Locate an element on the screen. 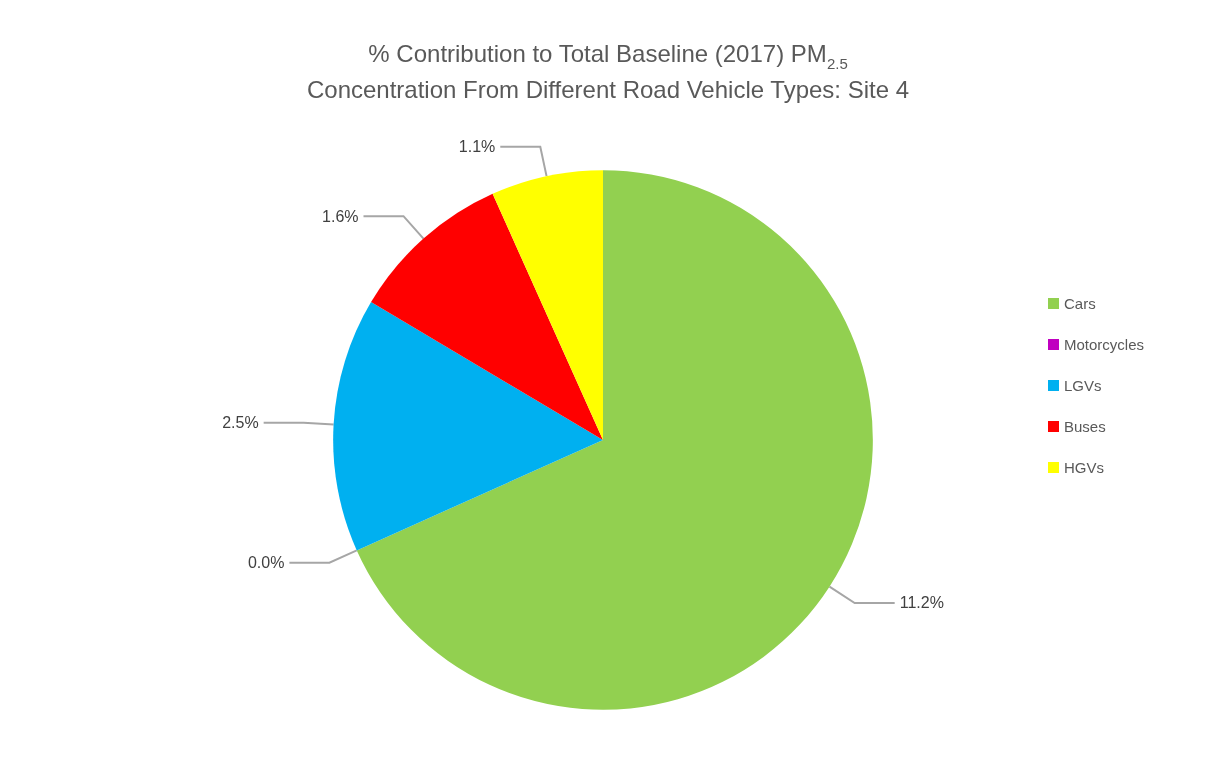  legend-label: Buses is located at coordinates (1084, 426).